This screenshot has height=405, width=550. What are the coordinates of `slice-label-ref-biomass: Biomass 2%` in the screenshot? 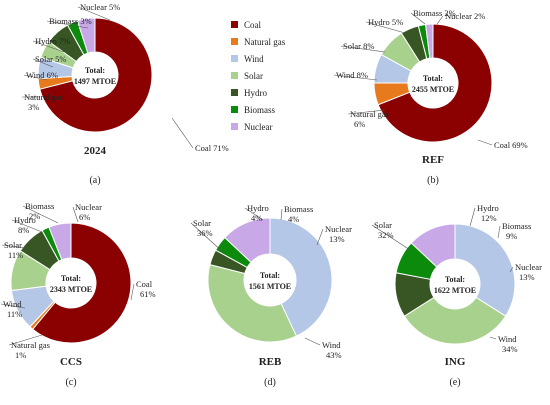 It's located at (434, 13).